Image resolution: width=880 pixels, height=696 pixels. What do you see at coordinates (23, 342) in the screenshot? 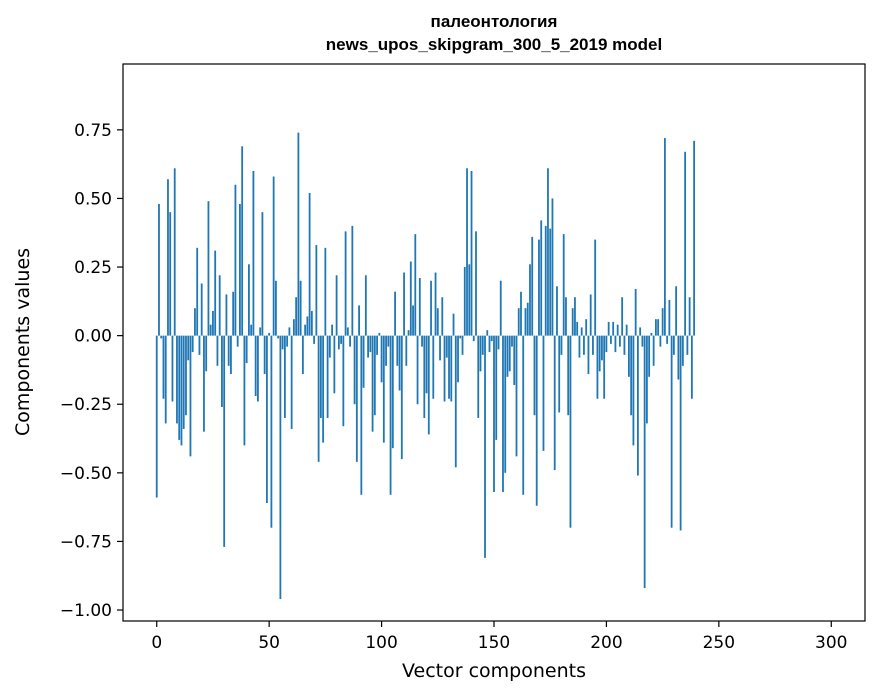
I see `y-axis-label: Components values` at bounding box center [23, 342].